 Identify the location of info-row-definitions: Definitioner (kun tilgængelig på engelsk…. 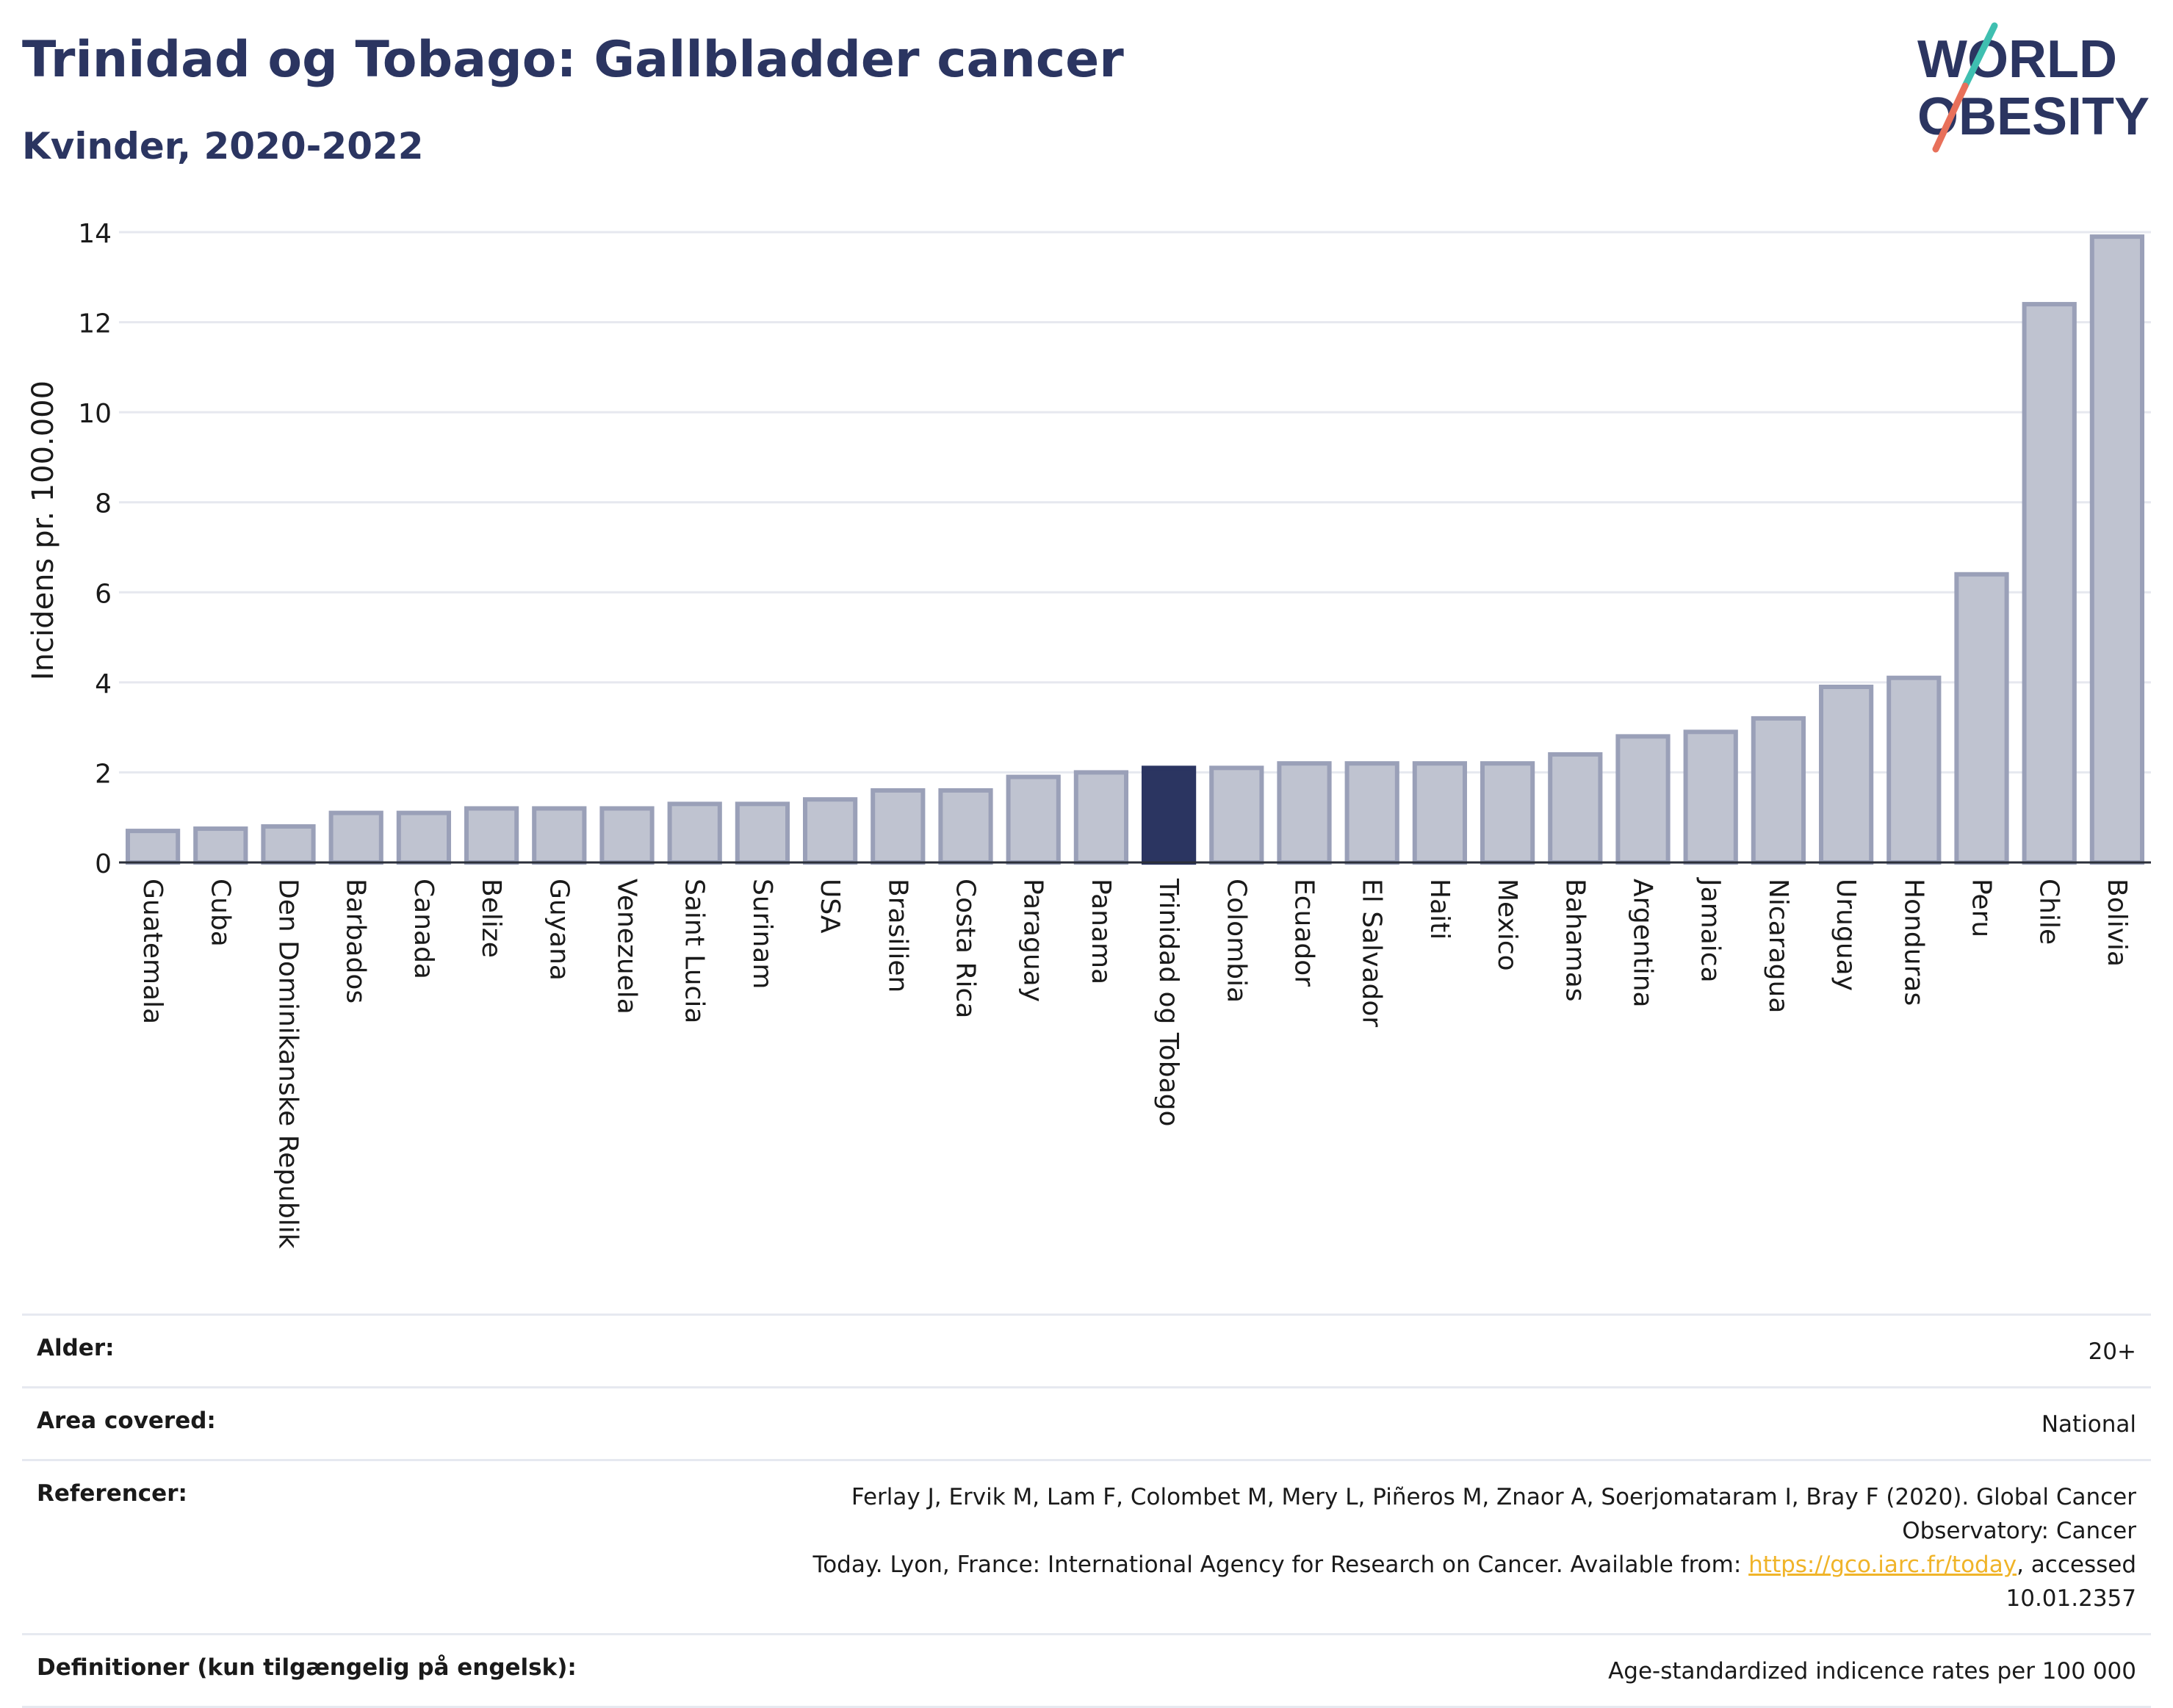
(1086, 1670).